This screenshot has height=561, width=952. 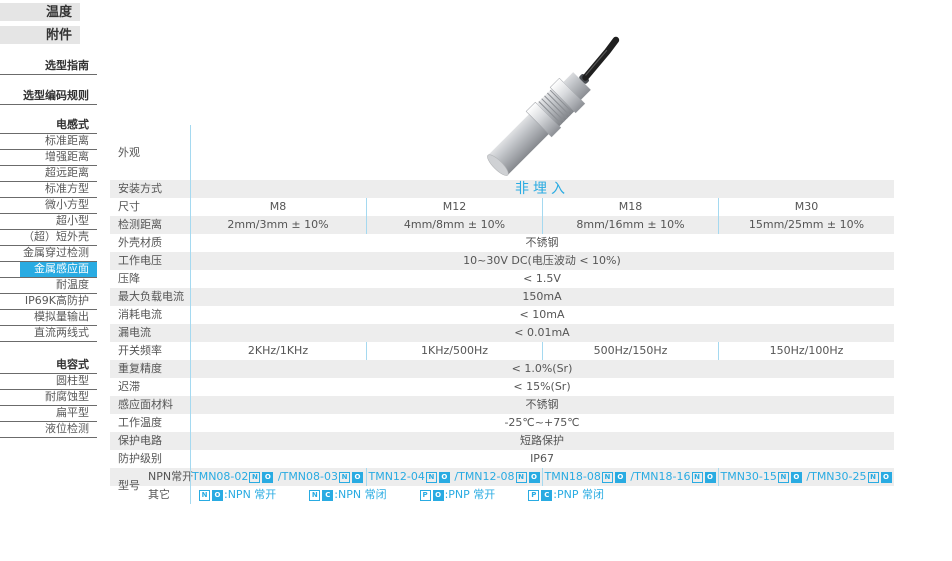 What do you see at coordinates (806, 351) in the screenshot?
I see `cell-value: 150Hz/100Hz` at bounding box center [806, 351].